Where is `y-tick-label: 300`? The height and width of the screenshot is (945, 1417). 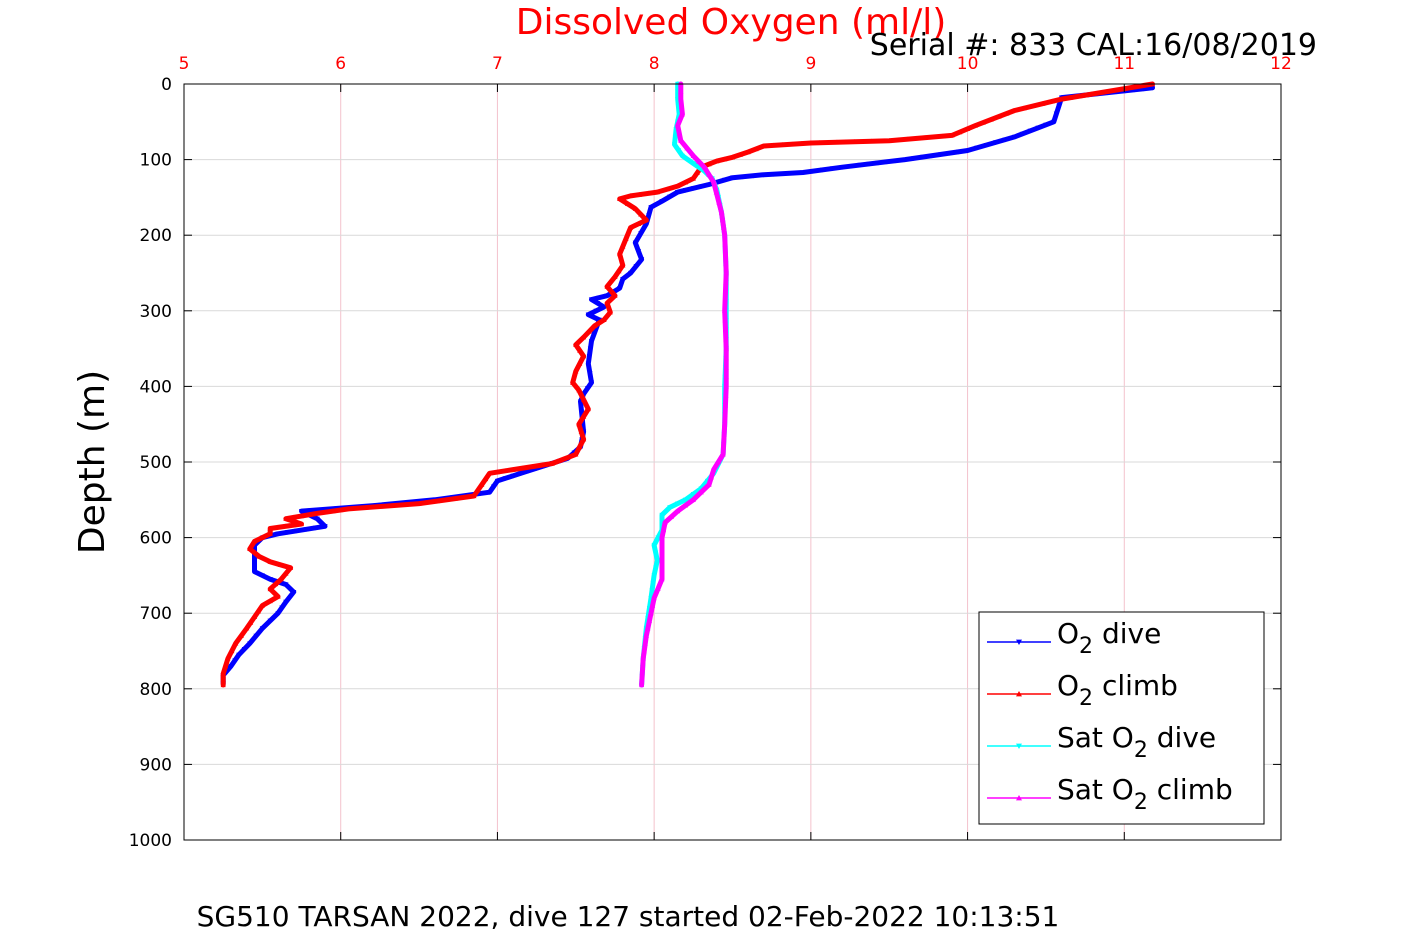
y-tick-label: 300 is located at coordinates (156, 312).